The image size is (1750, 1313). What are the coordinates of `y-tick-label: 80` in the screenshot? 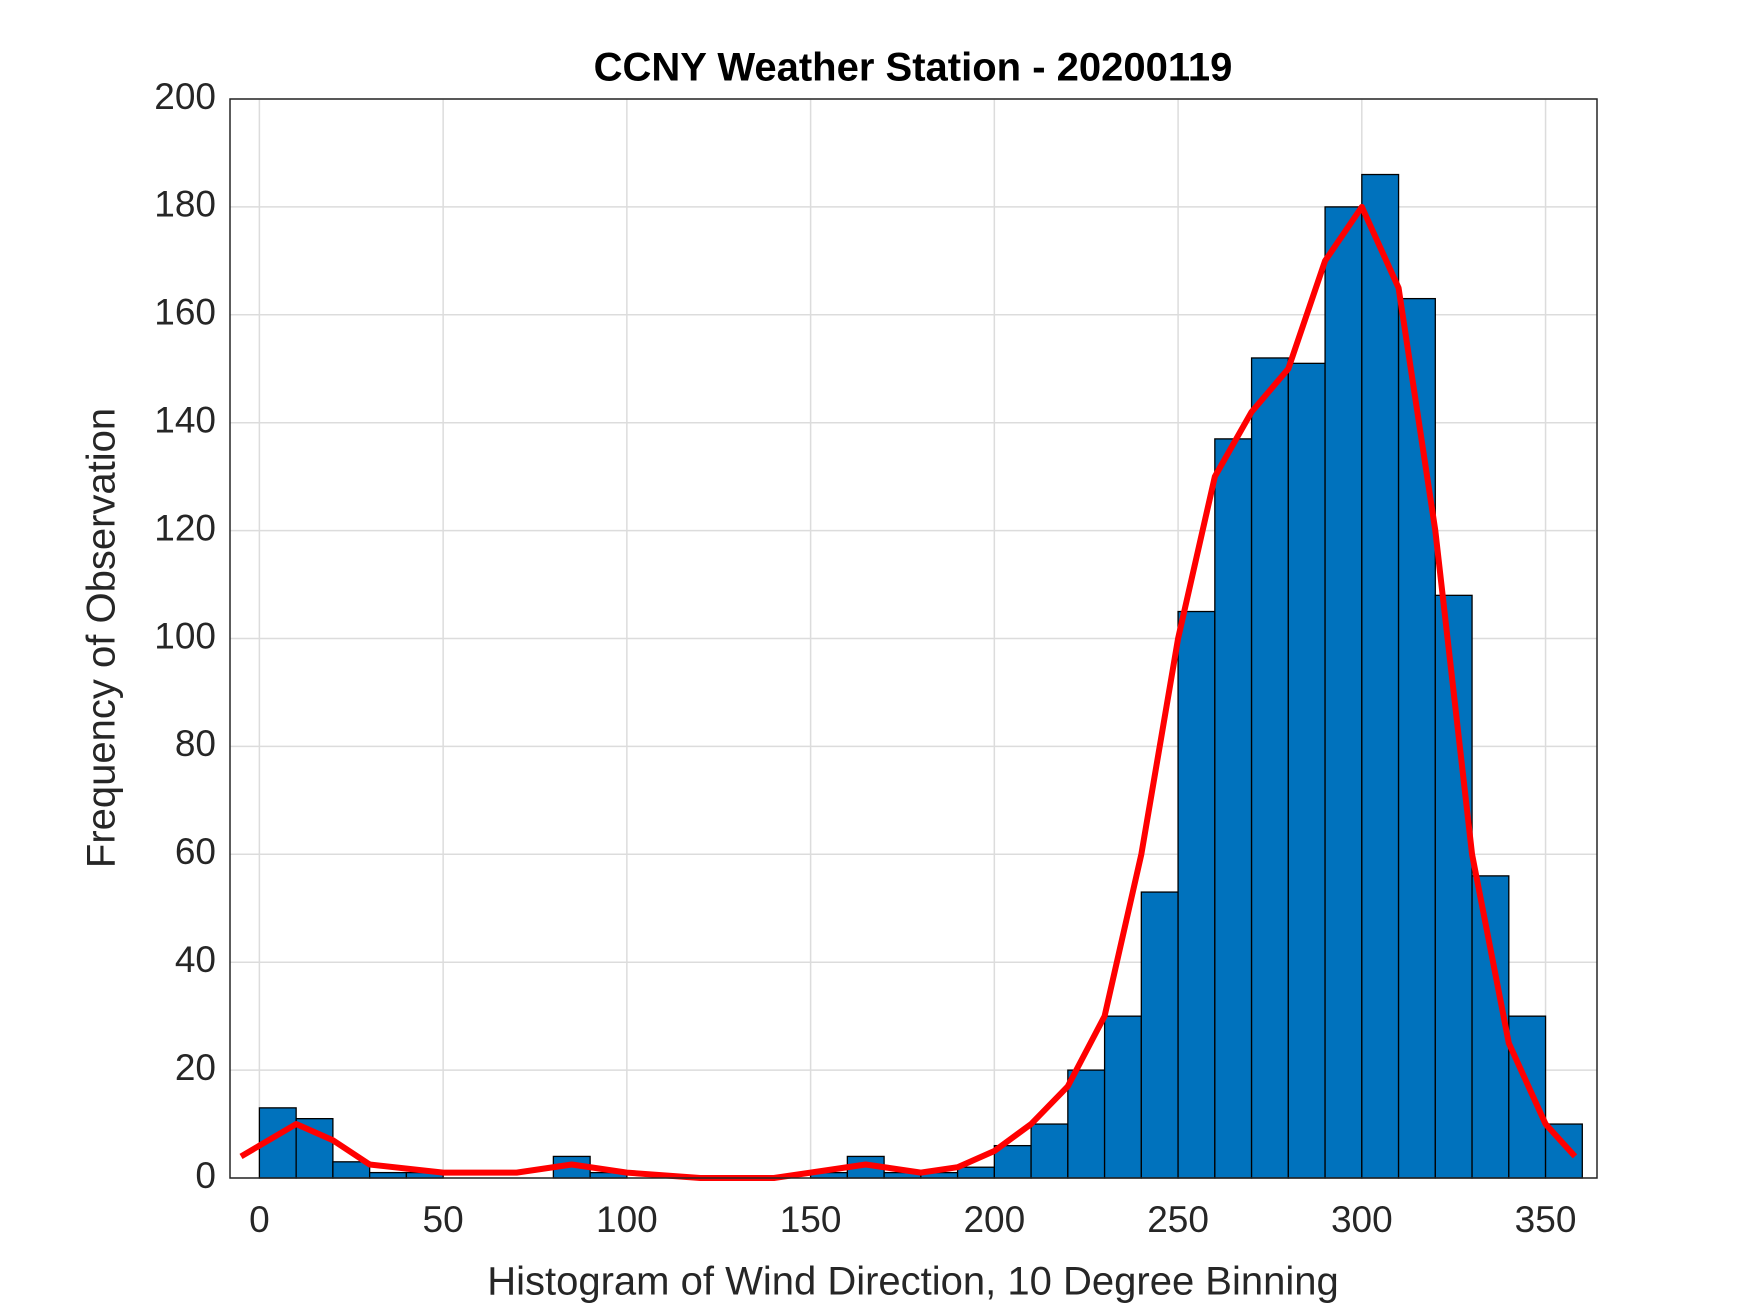 It's located at (195, 743).